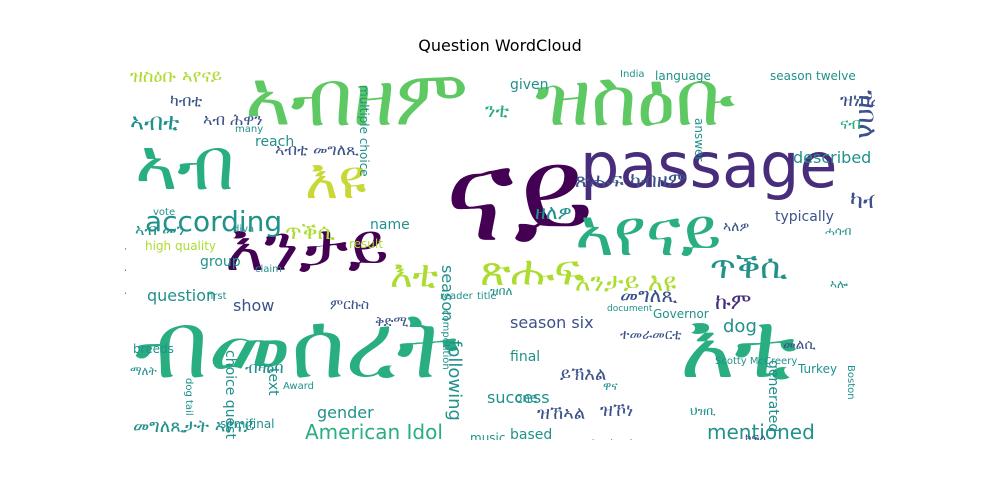 The image size is (1000, 500). What do you see at coordinates (214, 221) in the screenshot?
I see `cloud-word: according` at bounding box center [214, 221].